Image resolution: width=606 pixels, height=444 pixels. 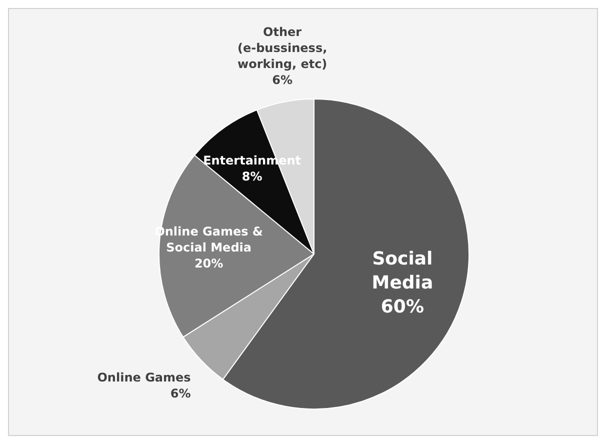 What do you see at coordinates (252, 177) in the screenshot?
I see `data-label: 8%` at bounding box center [252, 177].